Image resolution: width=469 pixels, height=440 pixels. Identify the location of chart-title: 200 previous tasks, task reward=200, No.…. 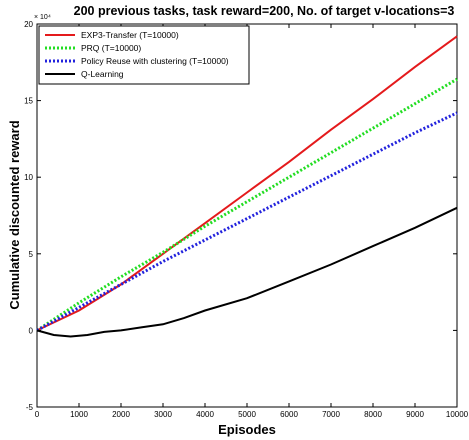
(264, 11).